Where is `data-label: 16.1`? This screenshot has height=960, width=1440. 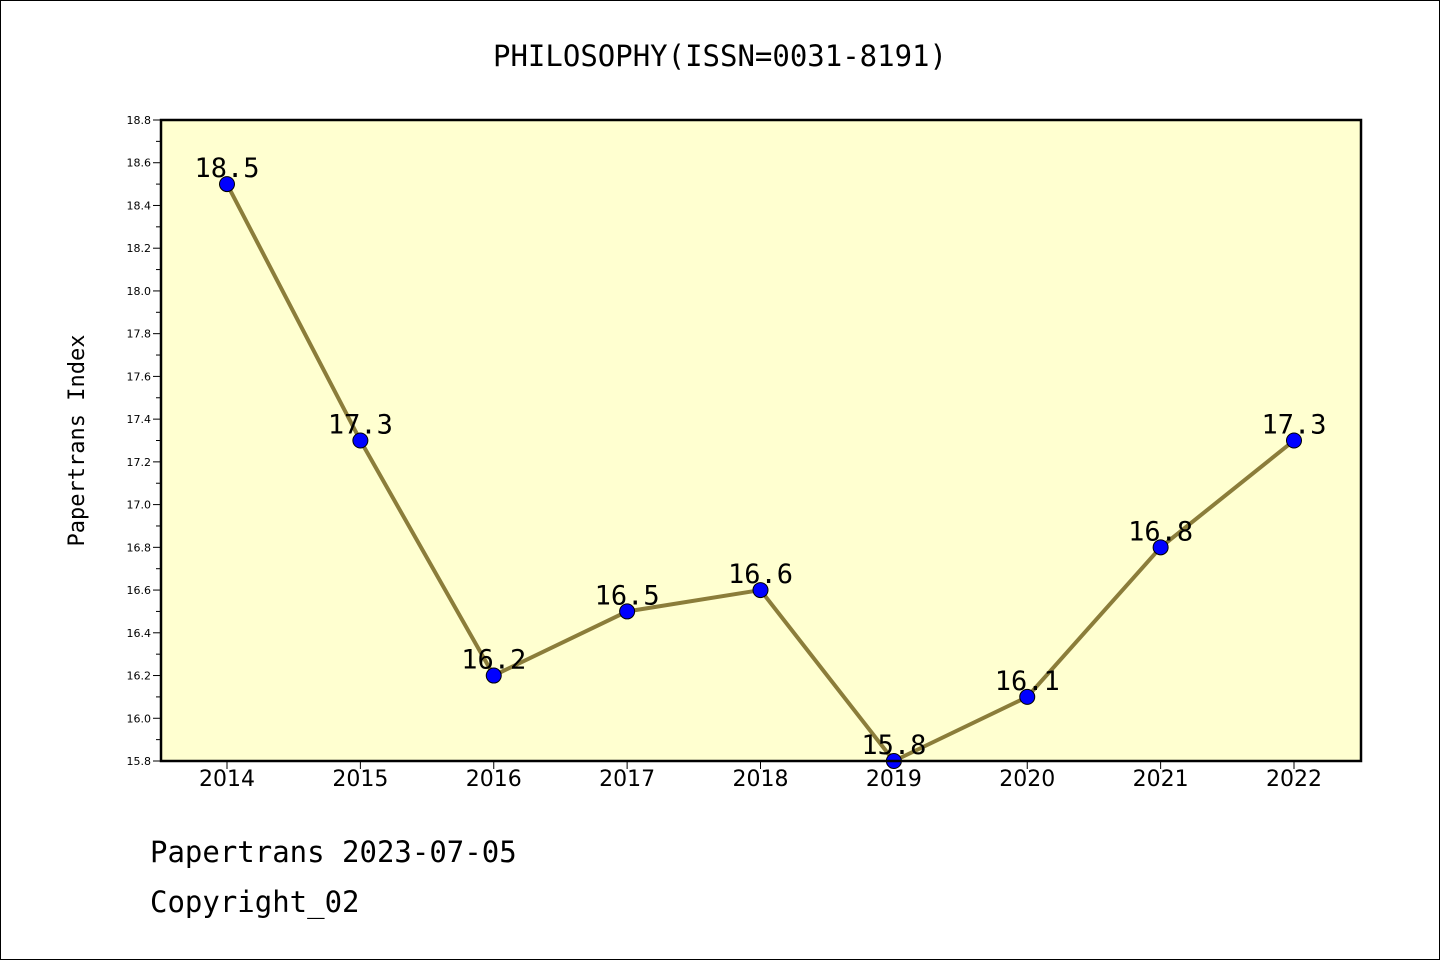 data-label: 16.1 is located at coordinates (1027, 681).